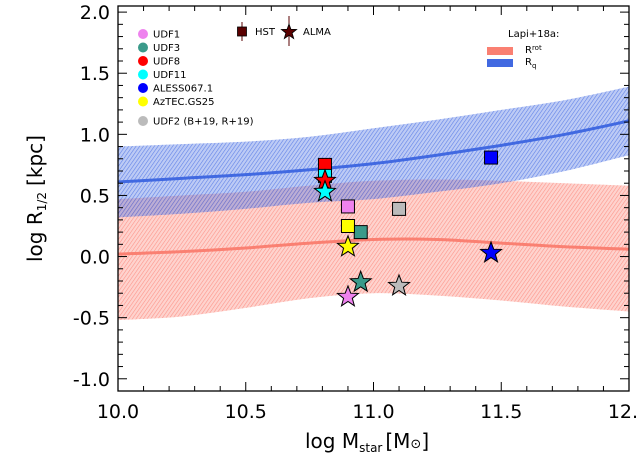 Image resolution: width=639 pixels, height=464 pixels. What do you see at coordinates (242, 31) in the screenshot?
I see `hst-key-marker` at bounding box center [242, 31].